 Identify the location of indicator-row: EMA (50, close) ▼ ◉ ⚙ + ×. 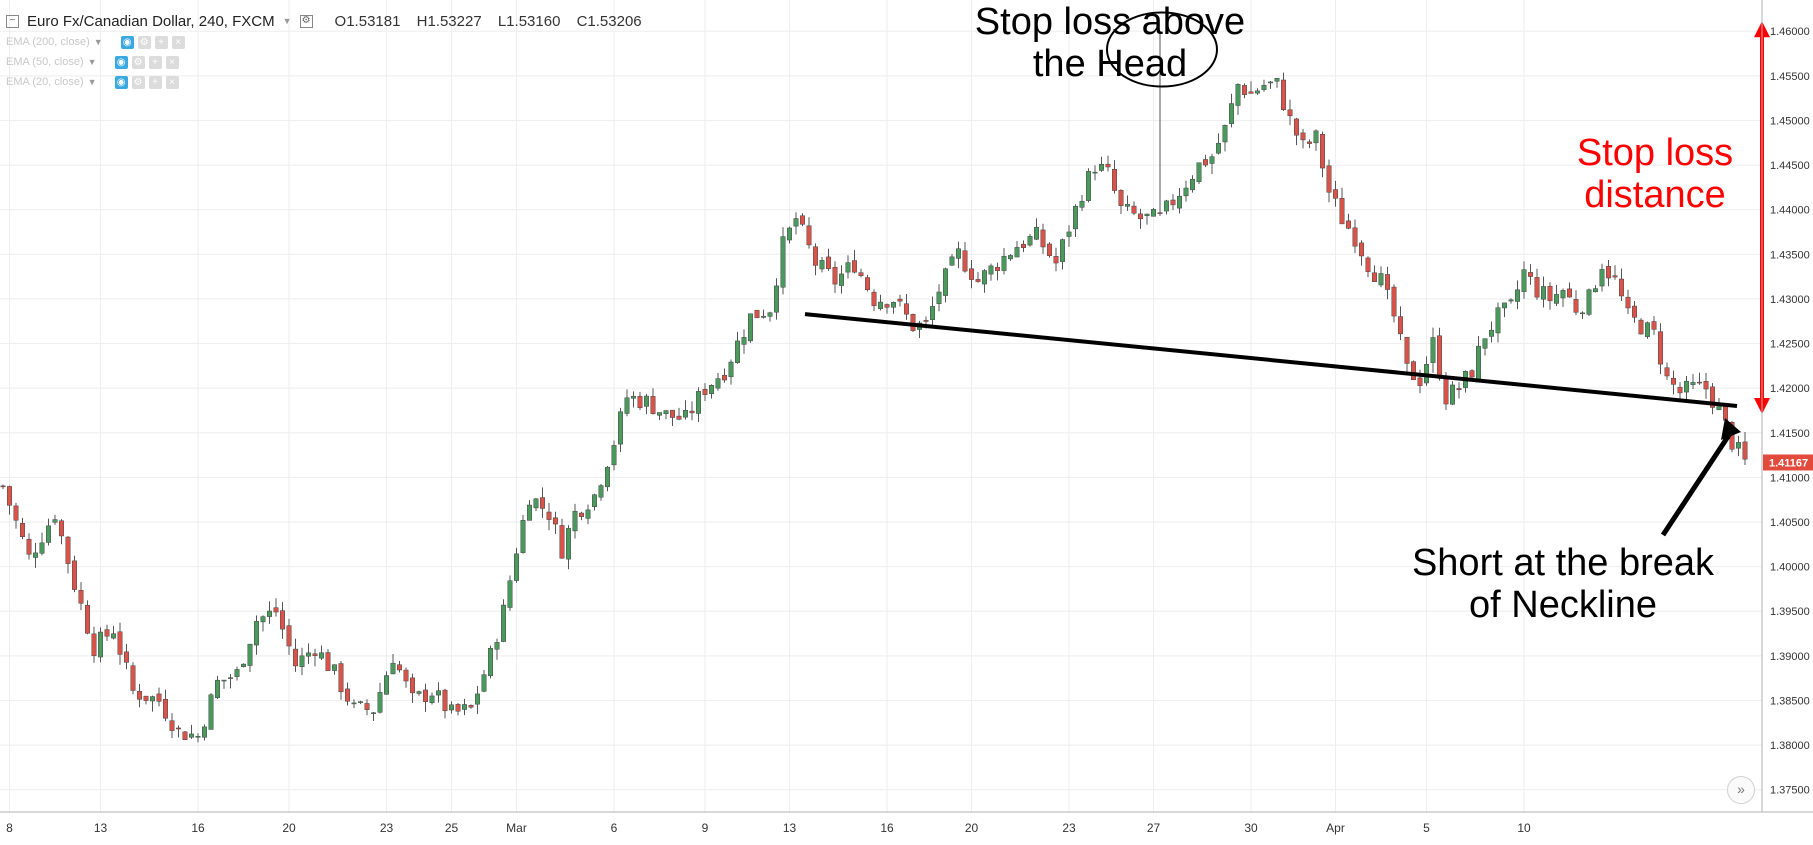
(330, 62).